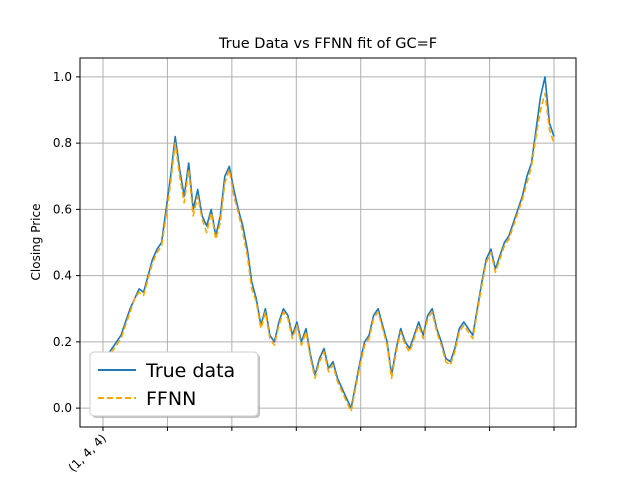 The width and height of the screenshot is (640, 480). Describe the element at coordinates (62, 276) in the screenshot. I see `y-tick-label: 0.4` at that location.